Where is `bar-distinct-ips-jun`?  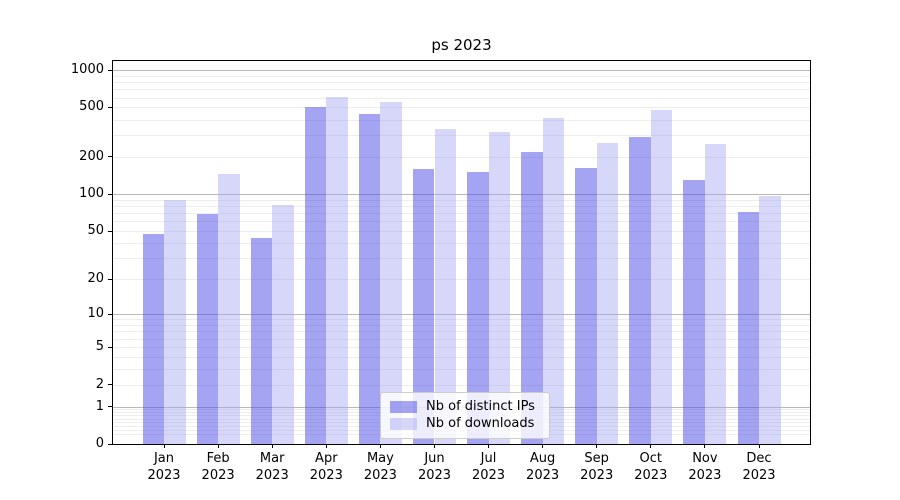
bar-distinct-ips-jun is located at coordinates (423, 306).